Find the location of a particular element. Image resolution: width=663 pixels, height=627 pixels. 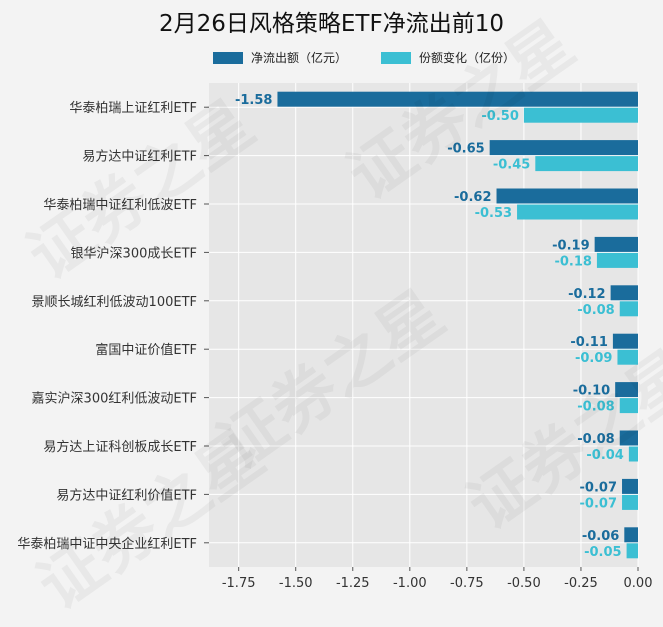

legend-label-net-outflow: 净流出额（亿元） is located at coordinates (299, 58).